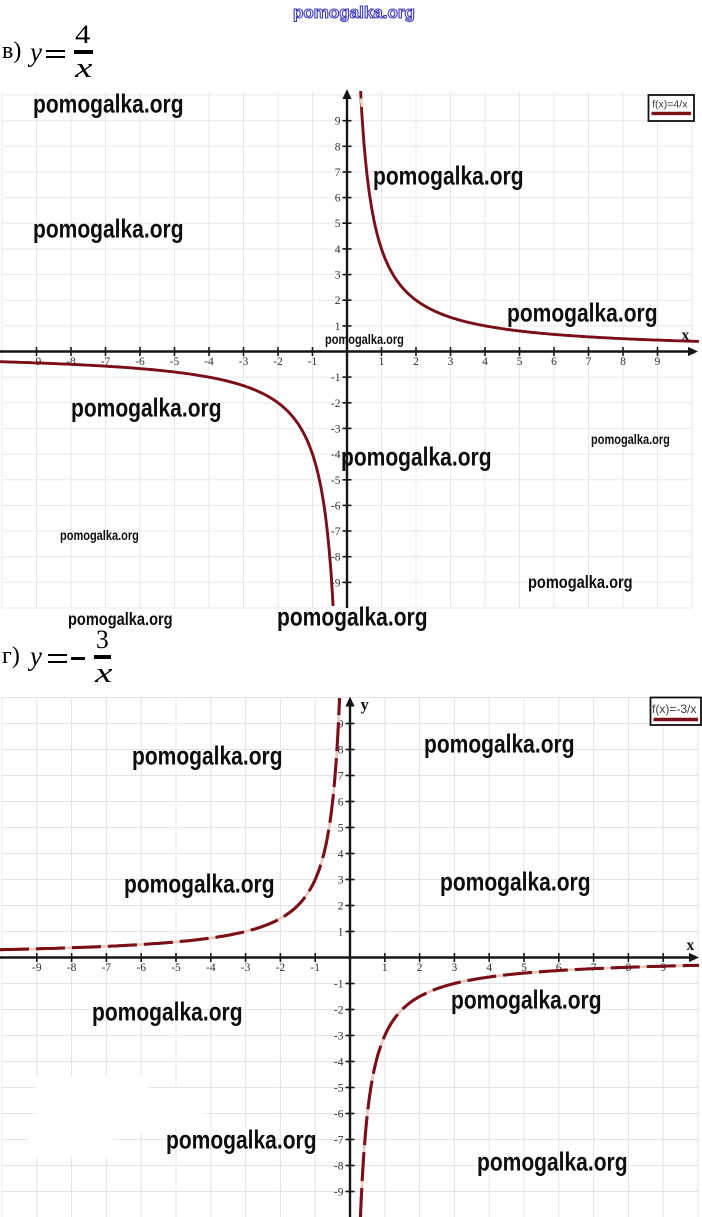  What do you see at coordinates (365, 704) in the screenshot?
I see `svg-text: y` at bounding box center [365, 704].